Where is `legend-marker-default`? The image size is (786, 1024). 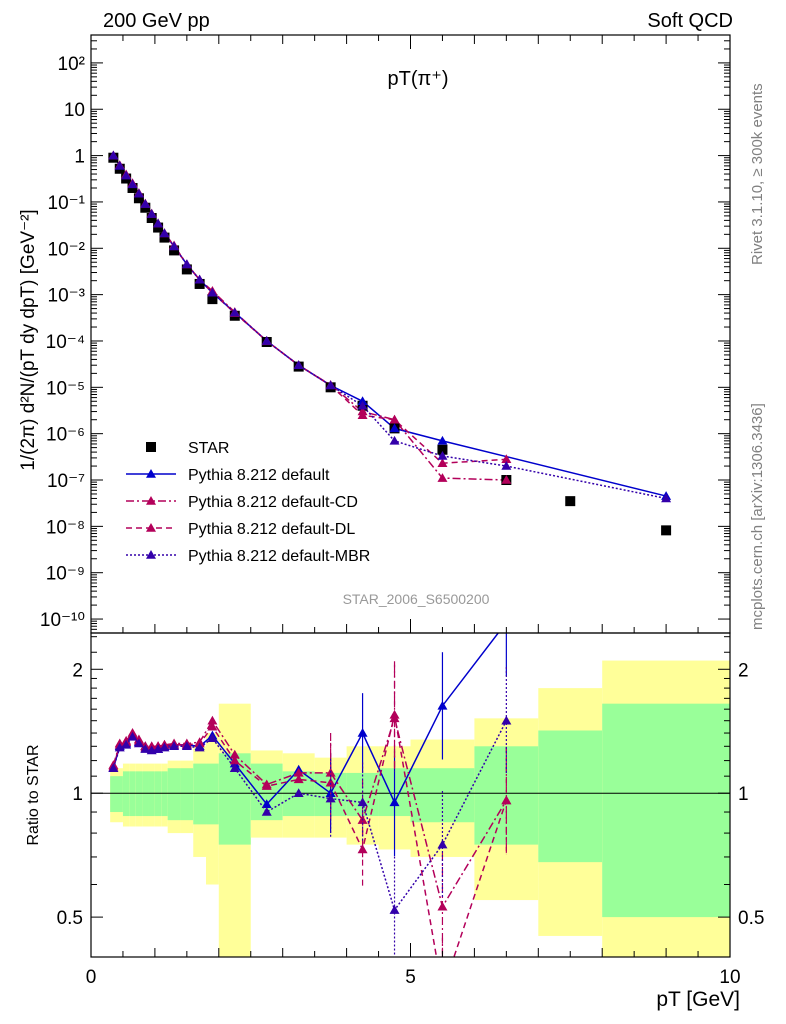
legend-marker-default is located at coordinates (151, 473).